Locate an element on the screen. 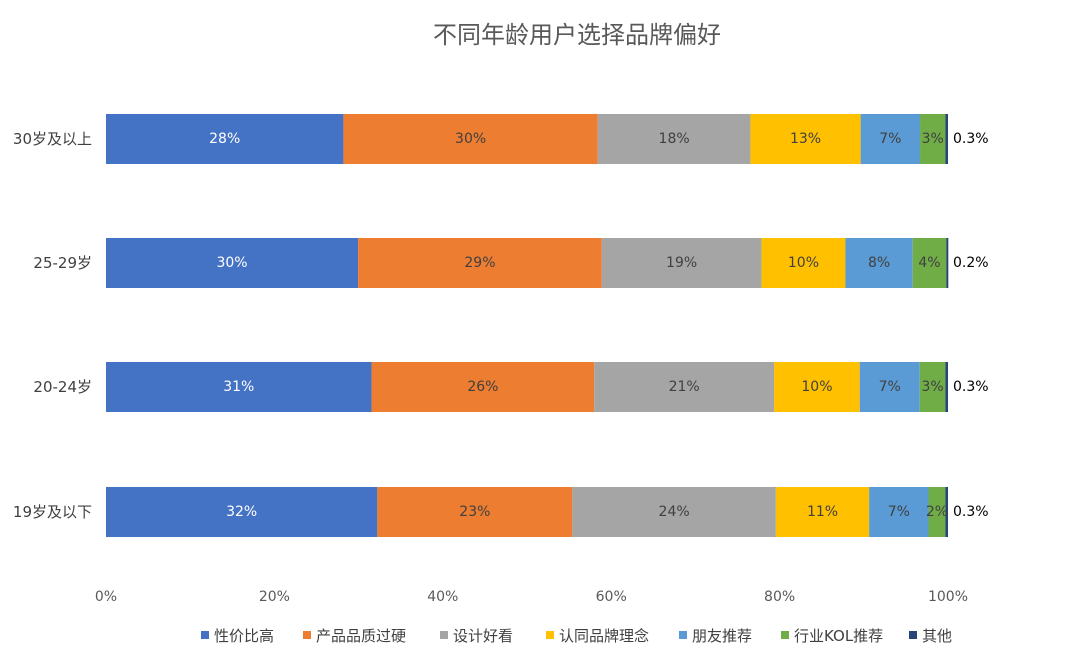 Image resolution: width=1080 pixels, height=670 pixels. legend: 性价比高 产品品质过硬 设计好看 认同品牌理念 朋友推荐 行业KOL推荐 其他 is located at coordinates (576, 636).